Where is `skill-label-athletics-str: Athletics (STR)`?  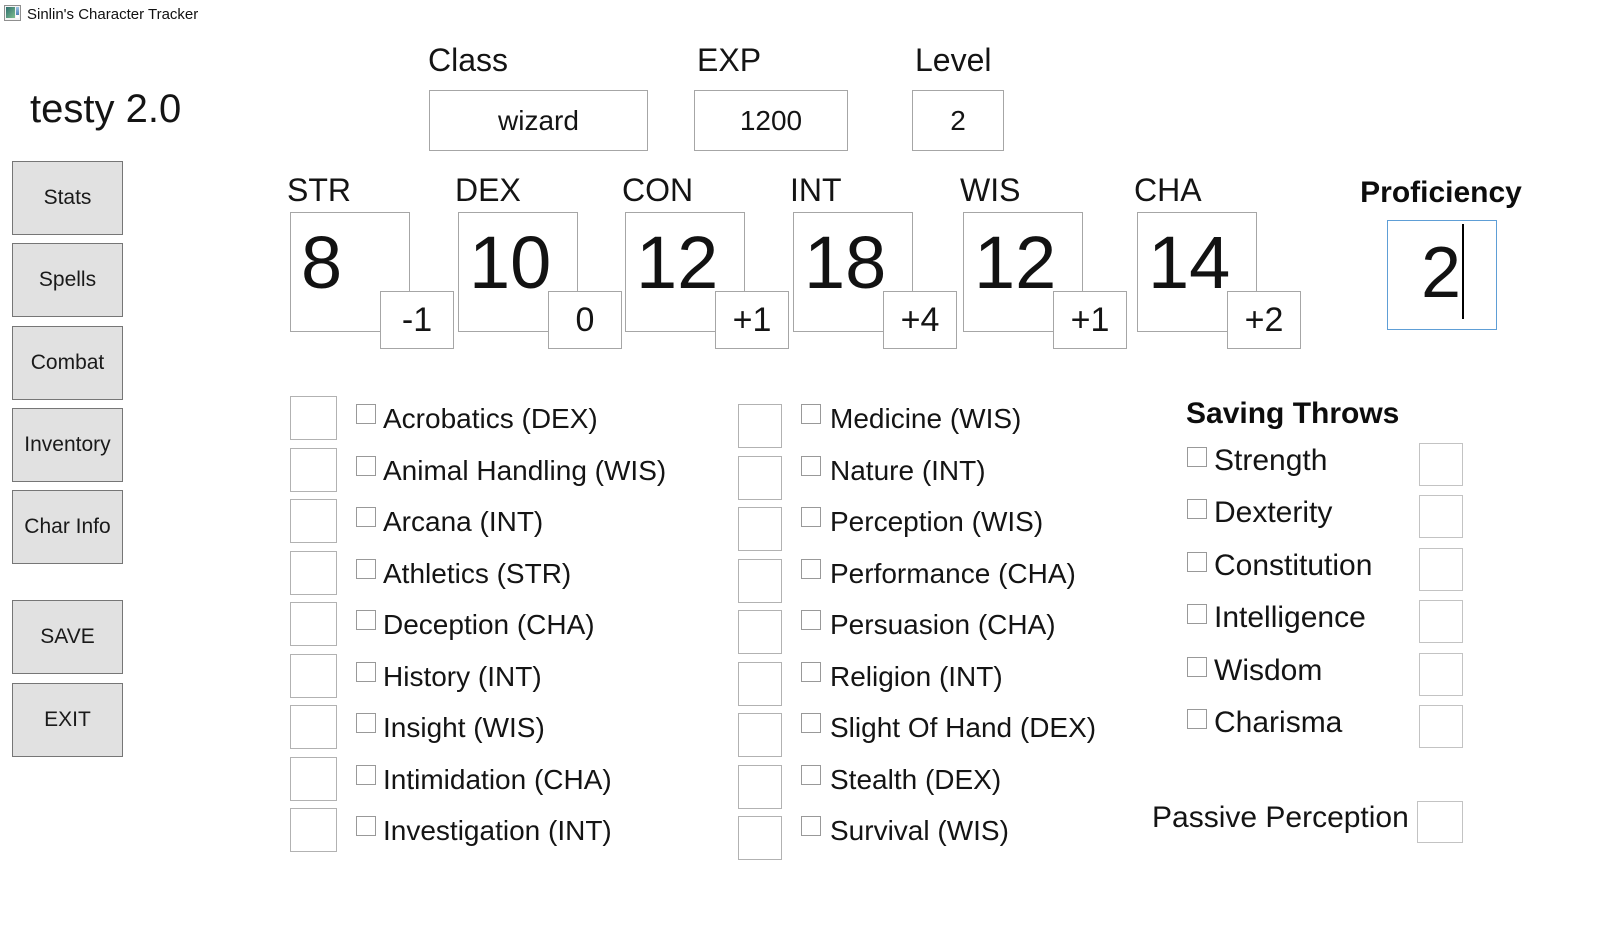 skill-label-athletics-str: Athletics (STR) is located at coordinates (477, 573).